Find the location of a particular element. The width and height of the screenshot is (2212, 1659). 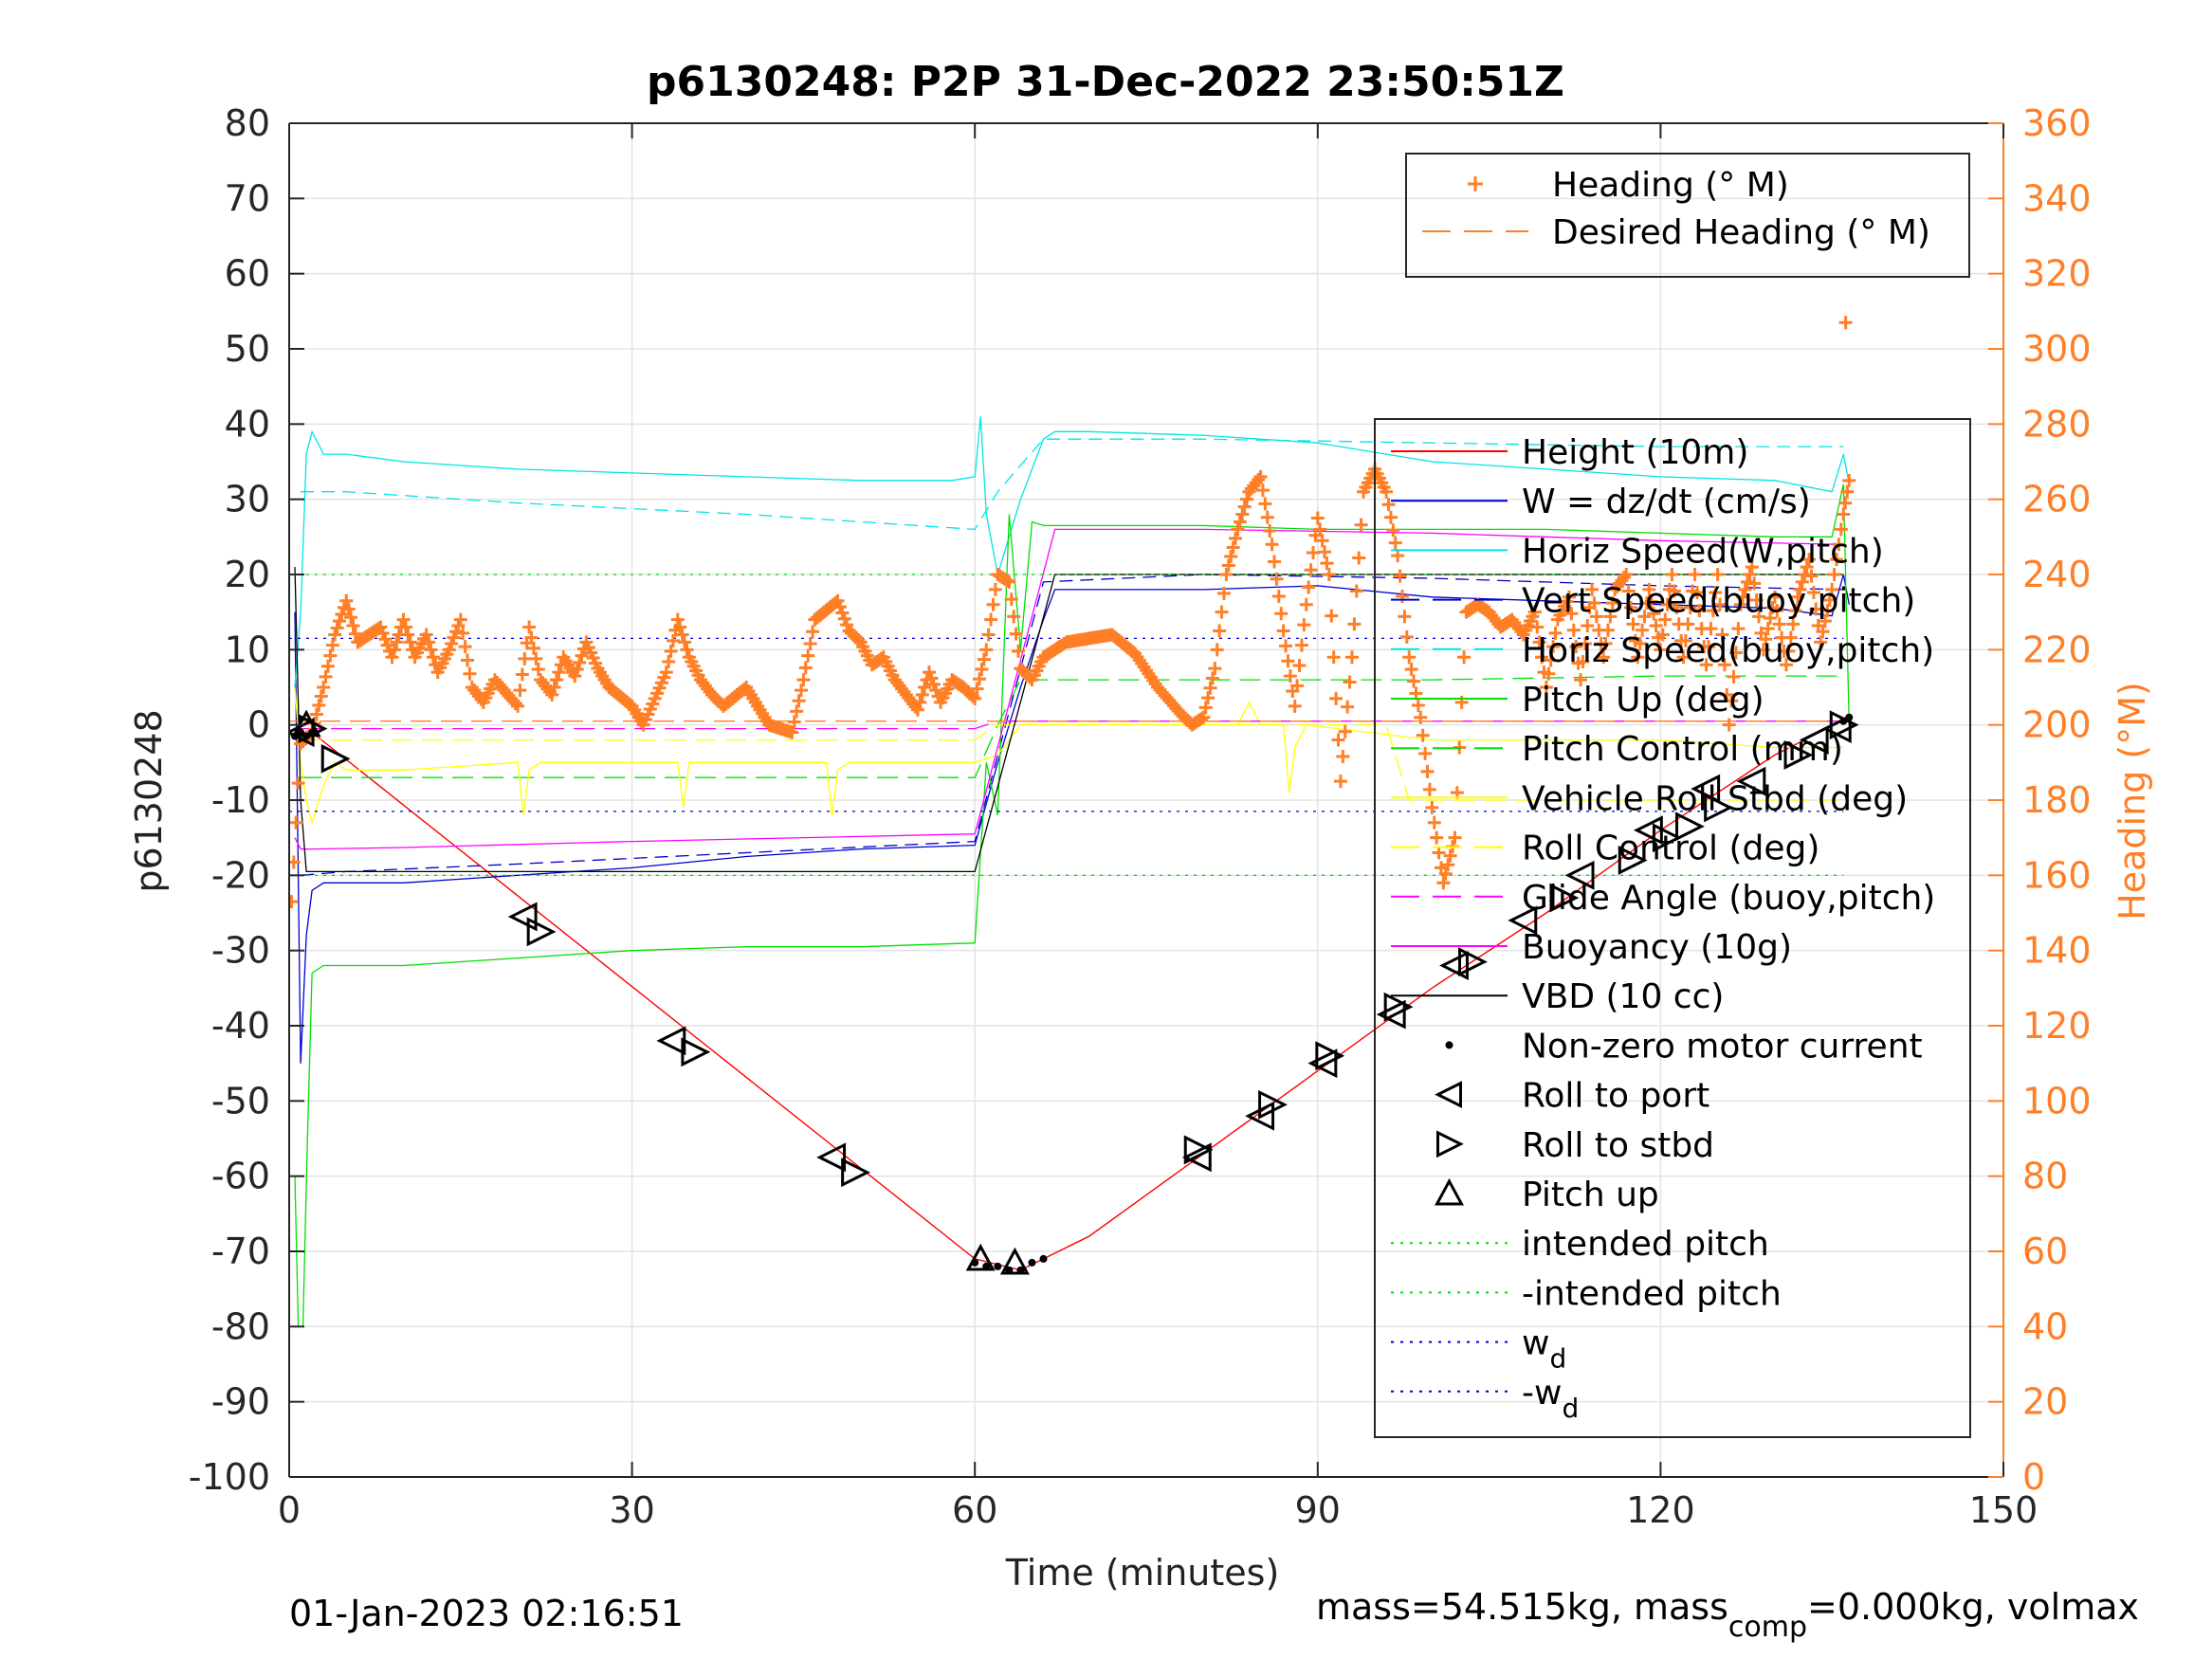

legend-label-text: Horiz Speed(buoy,pitch) is located at coordinates (1728, 650).